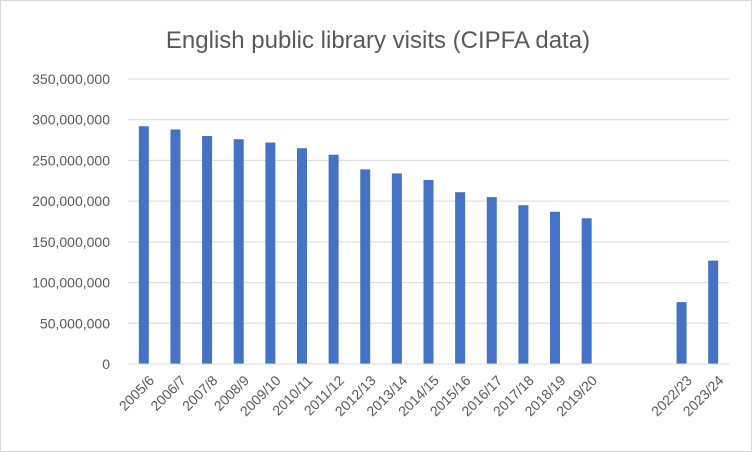 This screenshot has height=453, width=752. I want to click on y-tick-label: 300,000,000, so click(71, 120).